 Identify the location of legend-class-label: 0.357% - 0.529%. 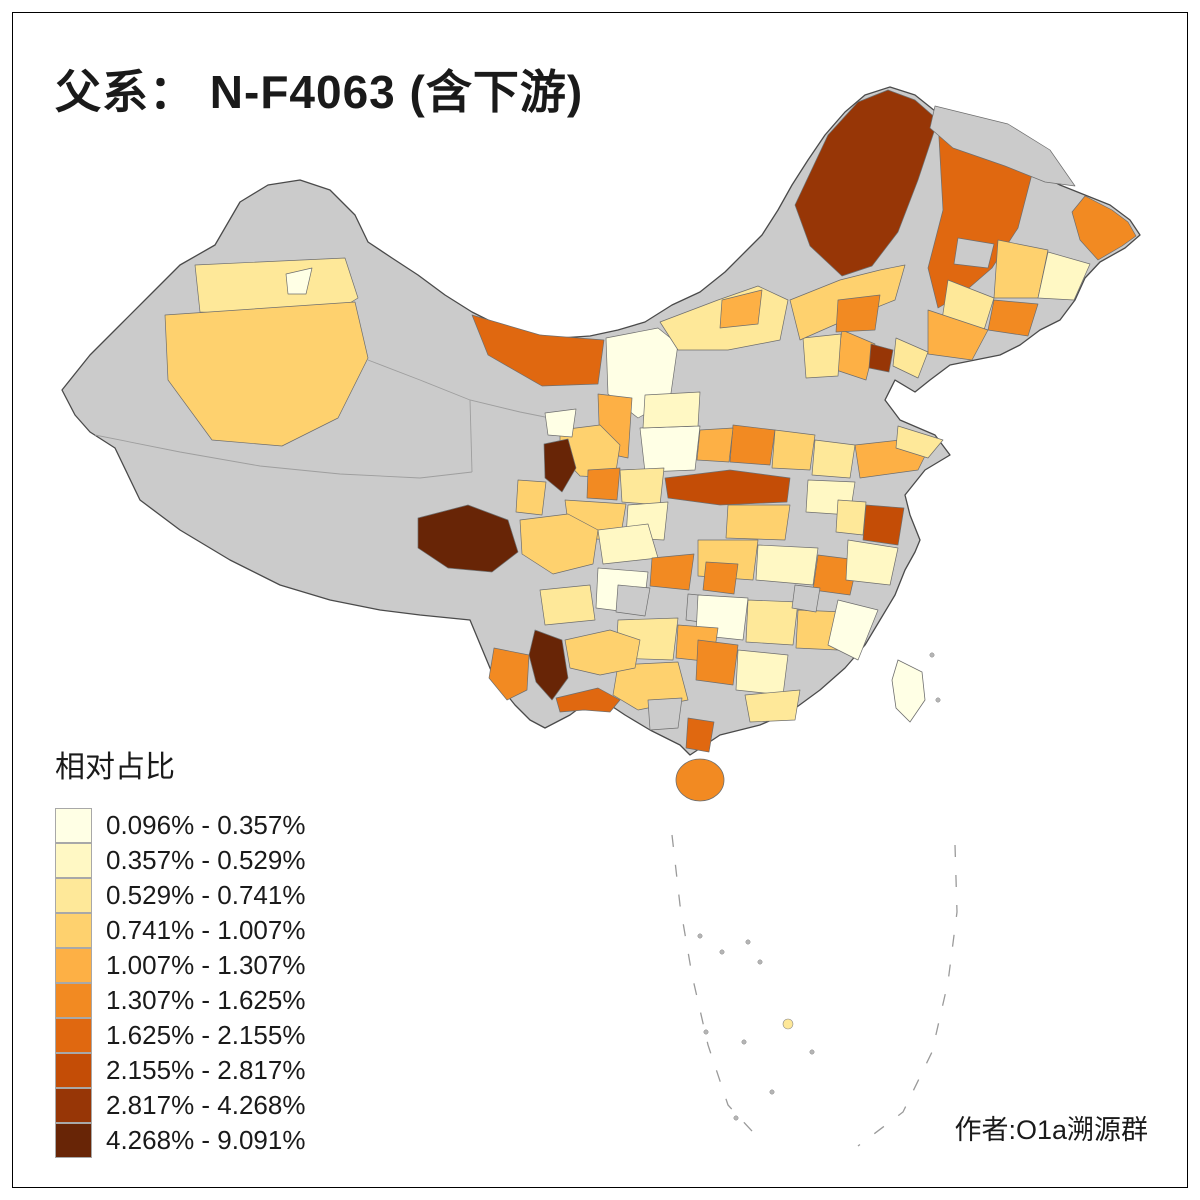
(206, 860).